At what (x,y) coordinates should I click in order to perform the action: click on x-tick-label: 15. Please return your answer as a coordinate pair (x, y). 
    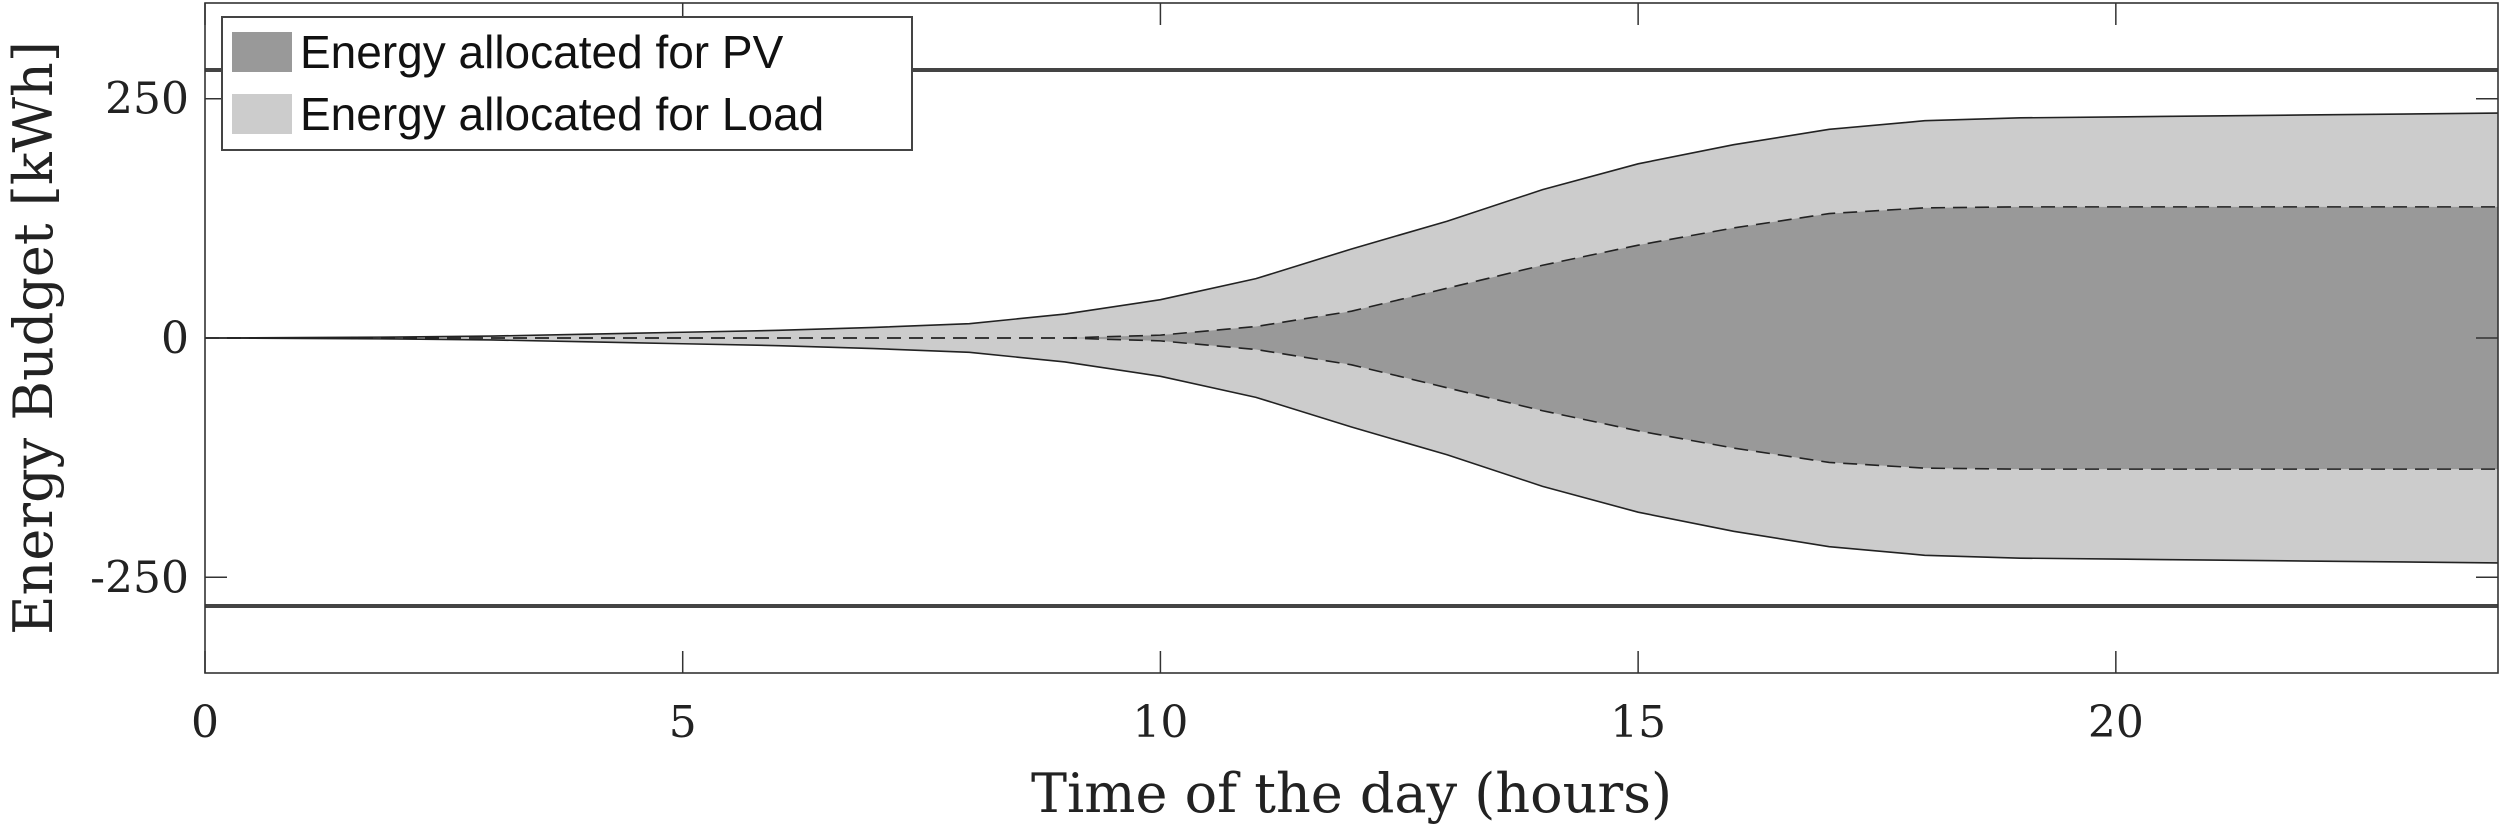
    Looking at the image, I should click on (1638, 722).